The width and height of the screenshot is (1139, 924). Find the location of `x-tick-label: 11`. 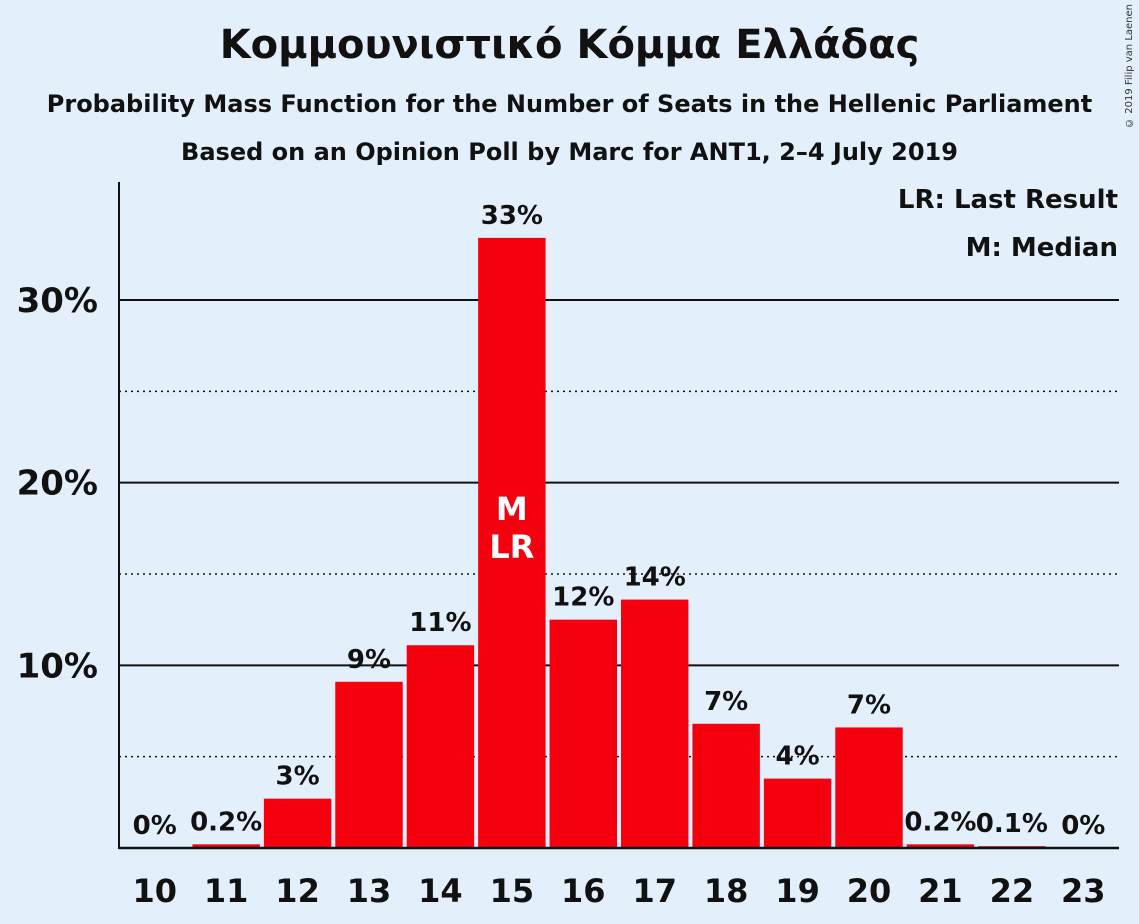

x-tick-label: 11 is located at coordinates (226, 891).